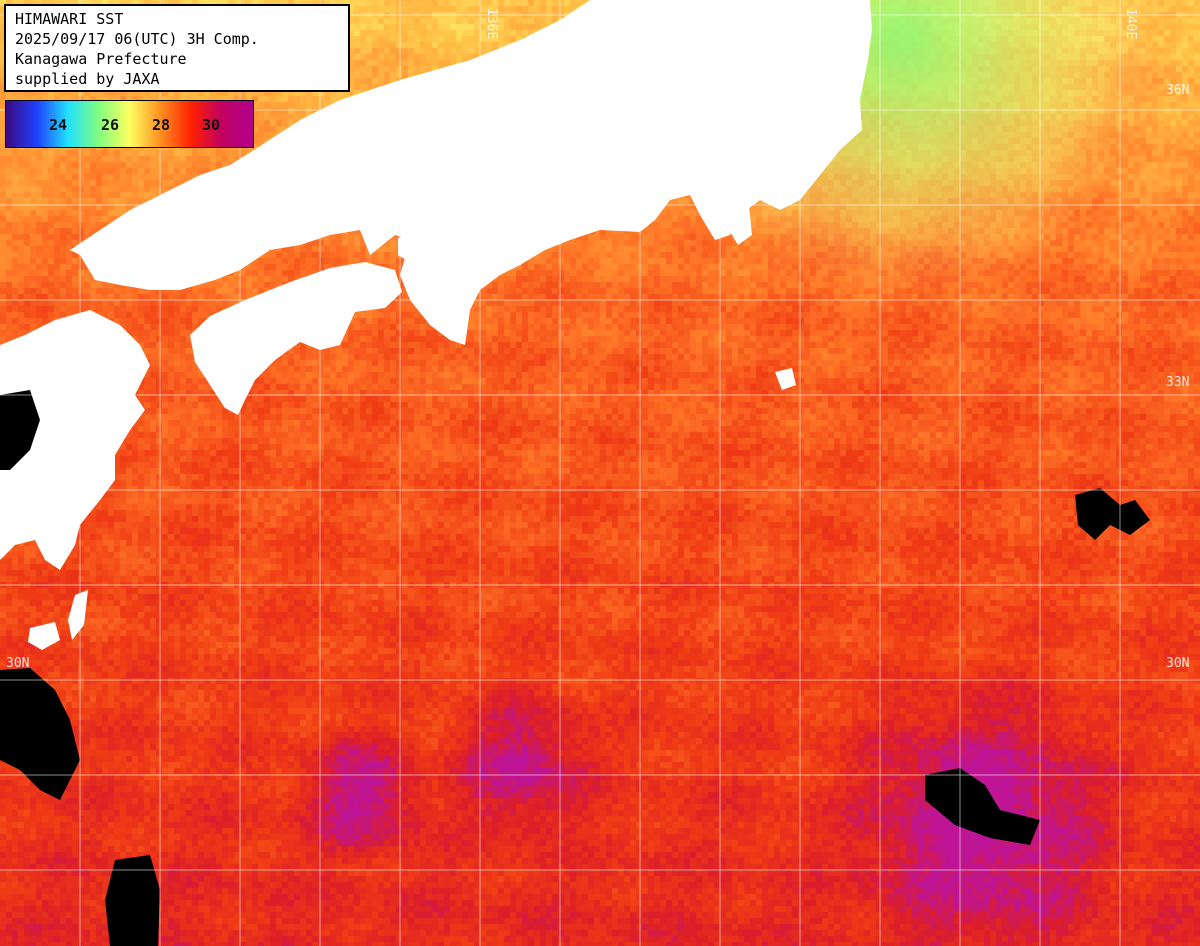  I want to click on title-datetime: 2025/09/17 06(UTC) 3H Comp., so click(137, 39).